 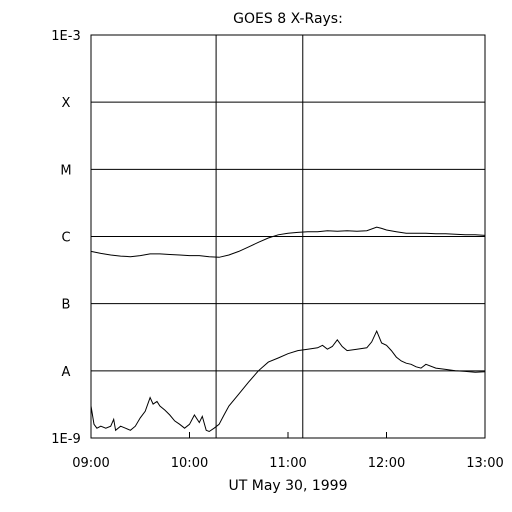 What do you see at coordinates (287, 463) in the screenshot?
I see `x-tick-label: 11:00` at bounding box center [287, 463].